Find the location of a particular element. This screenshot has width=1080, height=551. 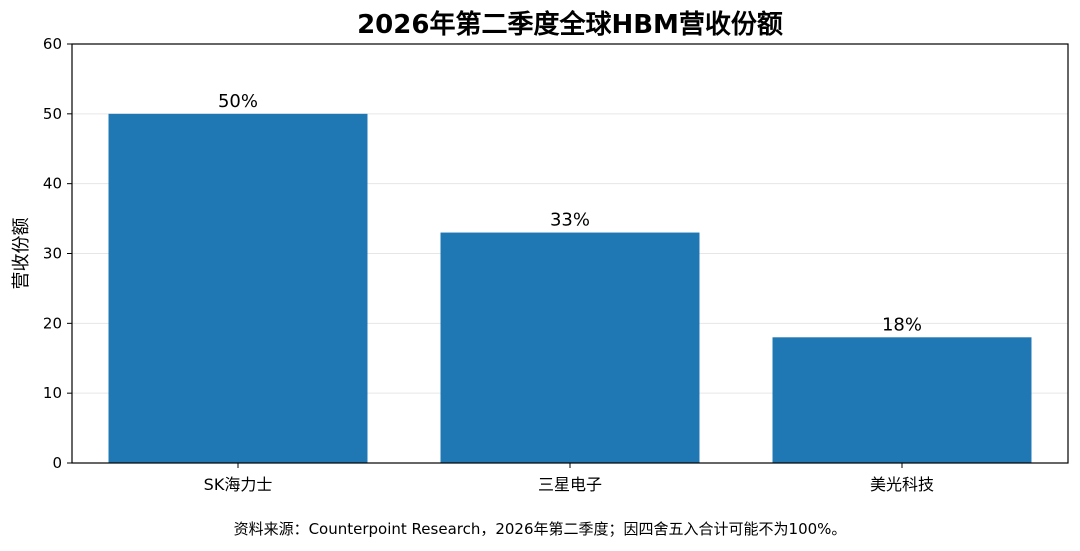

bar-value-label: 18% is located at coordinates (902, 324).